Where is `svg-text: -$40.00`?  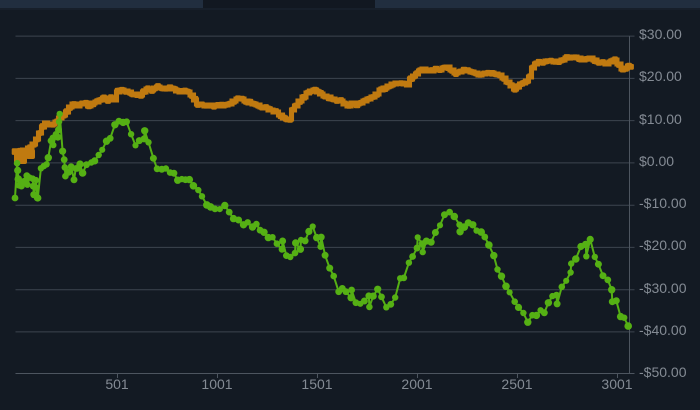 svg-text: -$40.00 is located at coordinates (663, 330).